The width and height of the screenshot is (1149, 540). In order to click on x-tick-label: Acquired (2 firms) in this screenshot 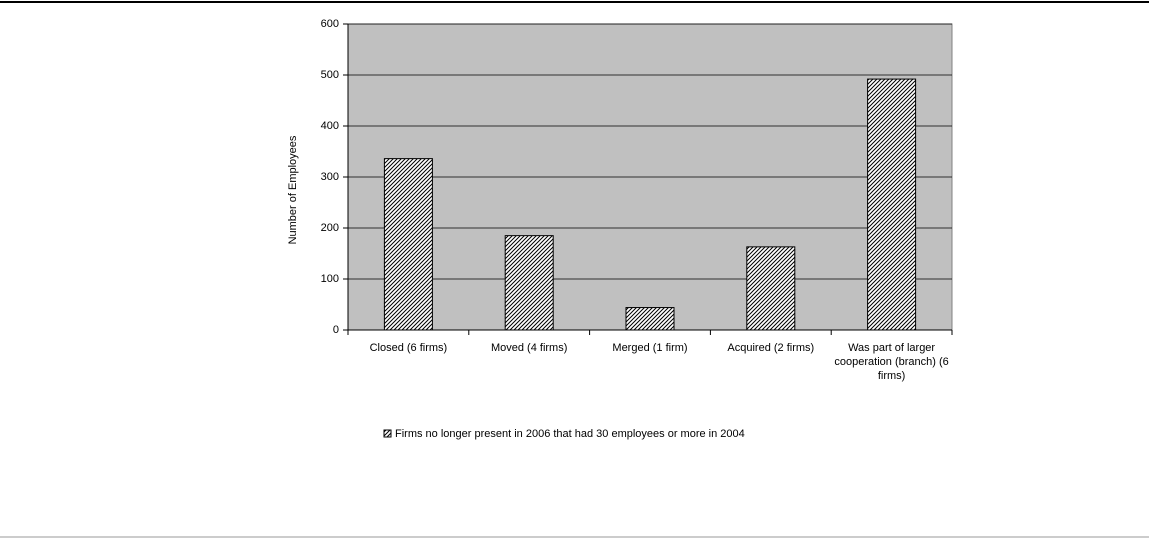, I will do `click(771, 348)`.